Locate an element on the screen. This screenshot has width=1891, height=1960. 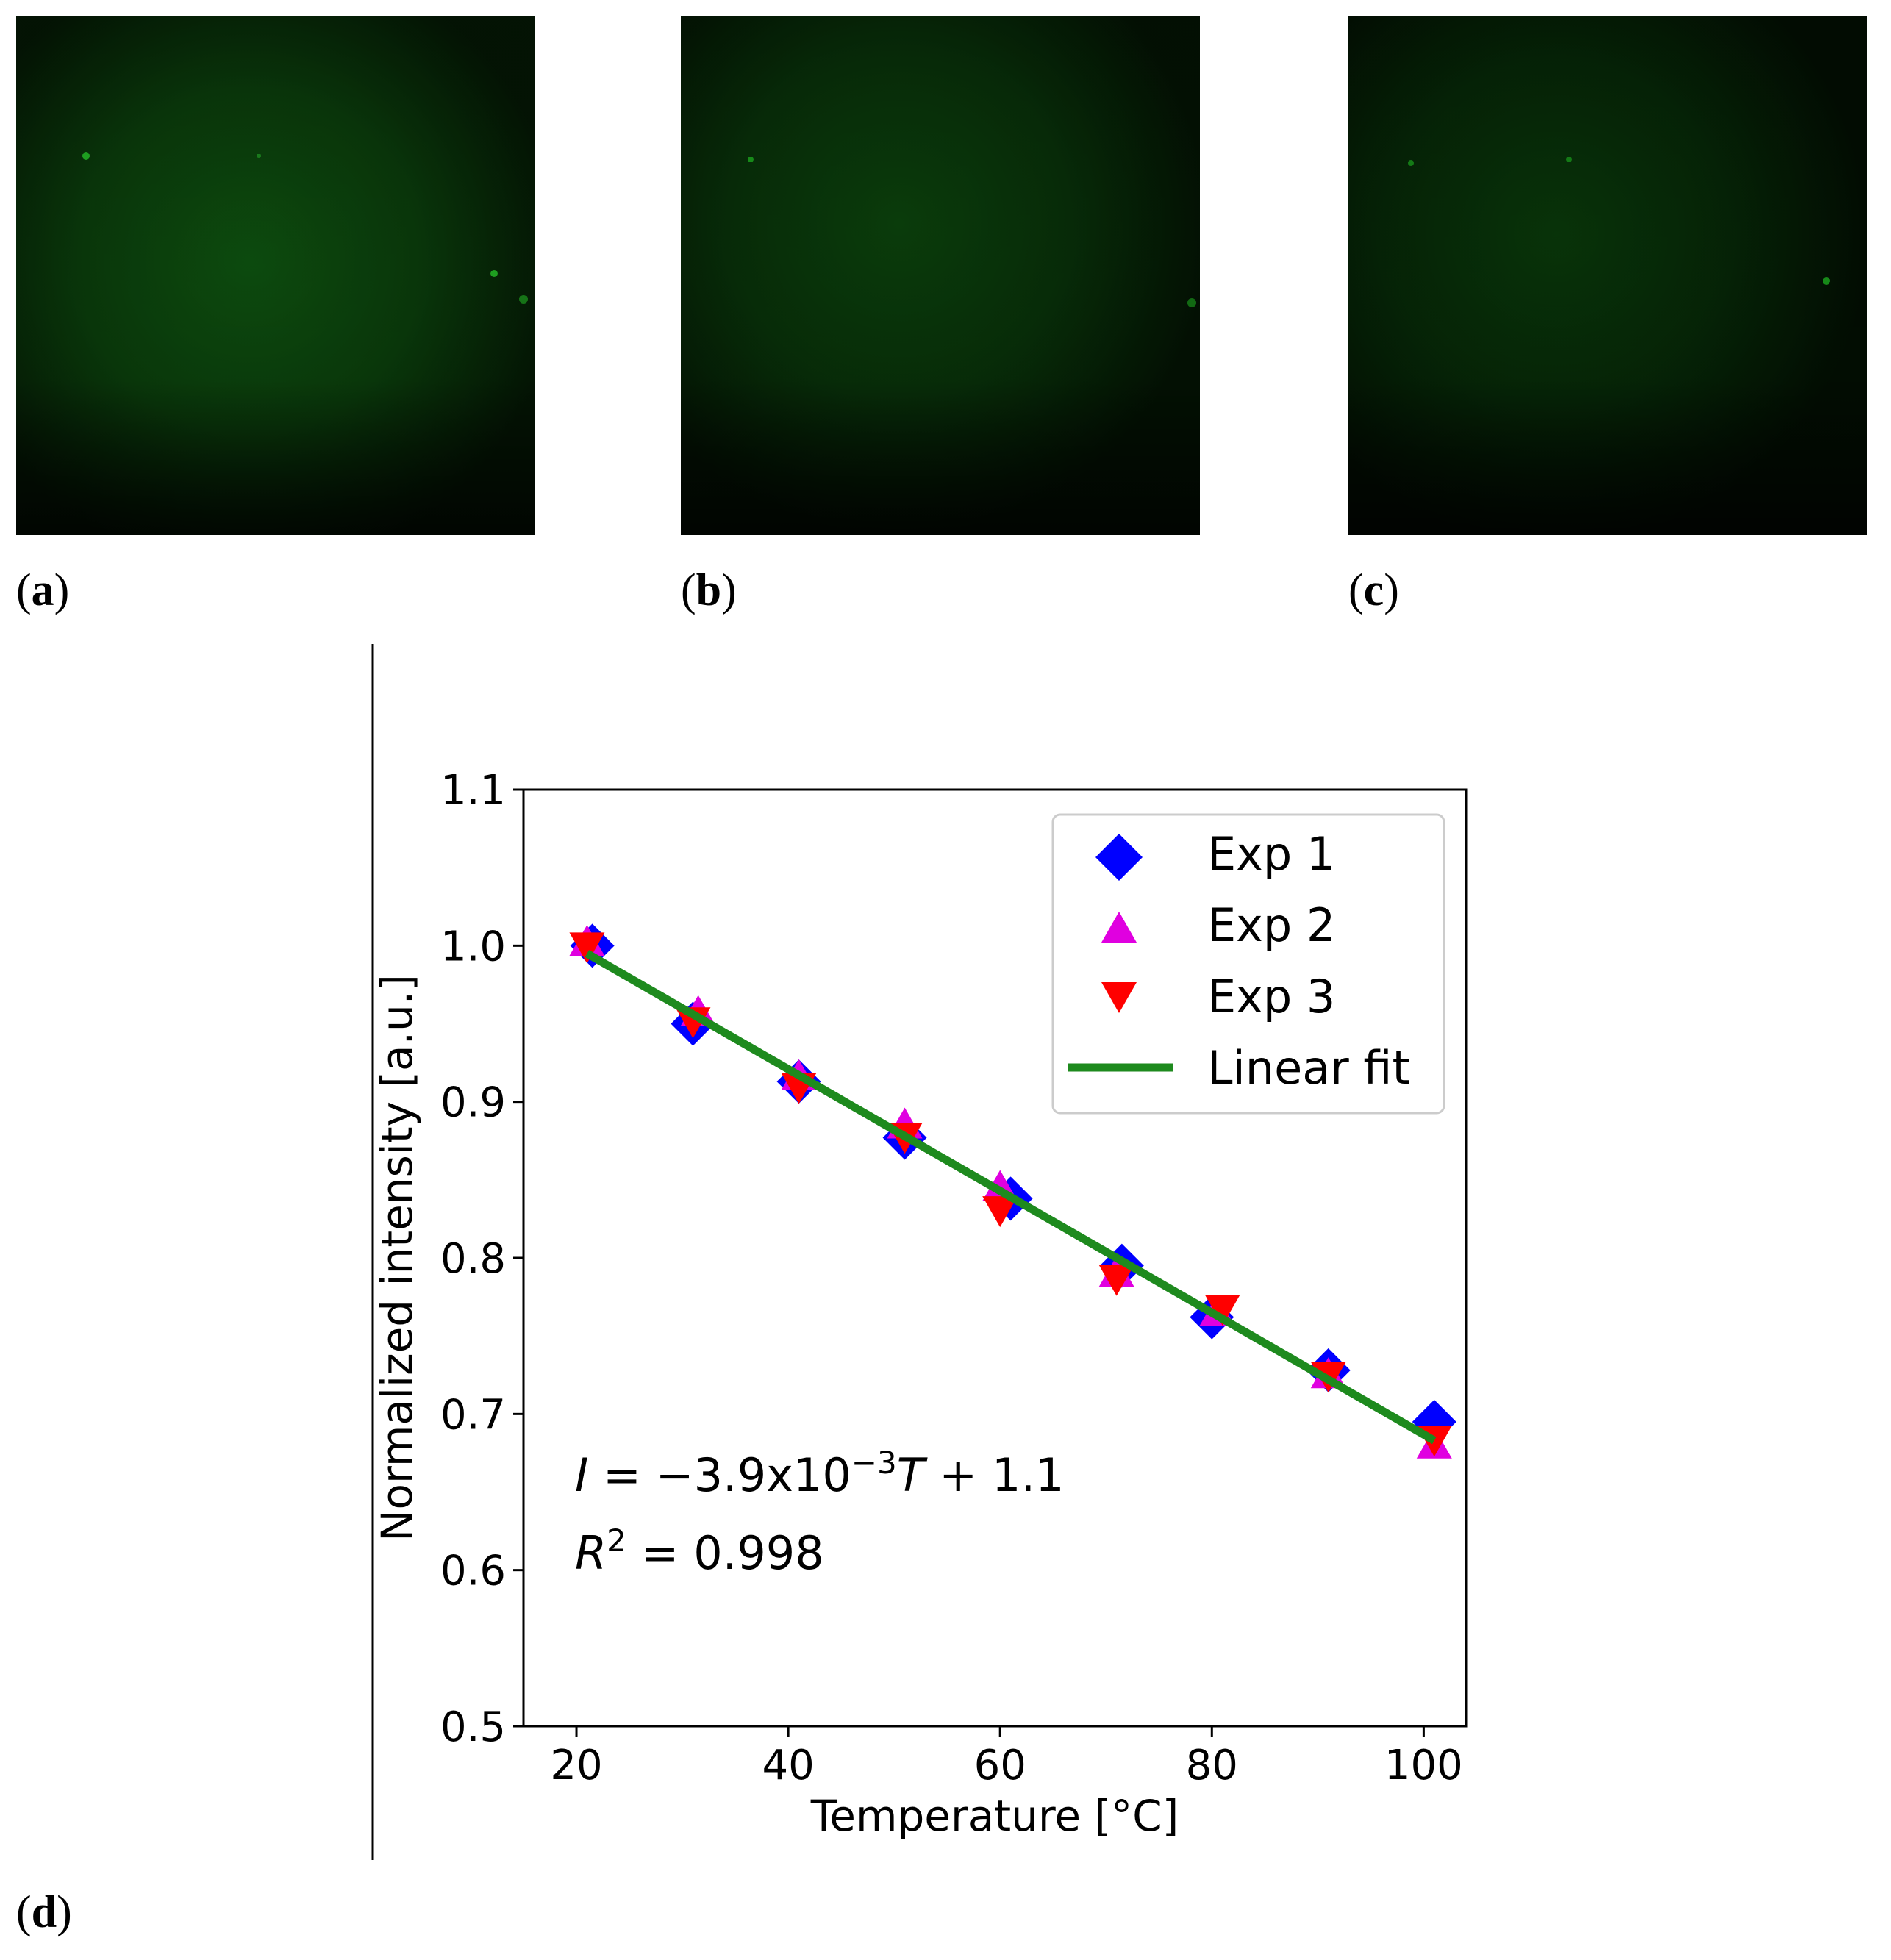
legend-marker-exp2 is located at coordinates (1119, 927).